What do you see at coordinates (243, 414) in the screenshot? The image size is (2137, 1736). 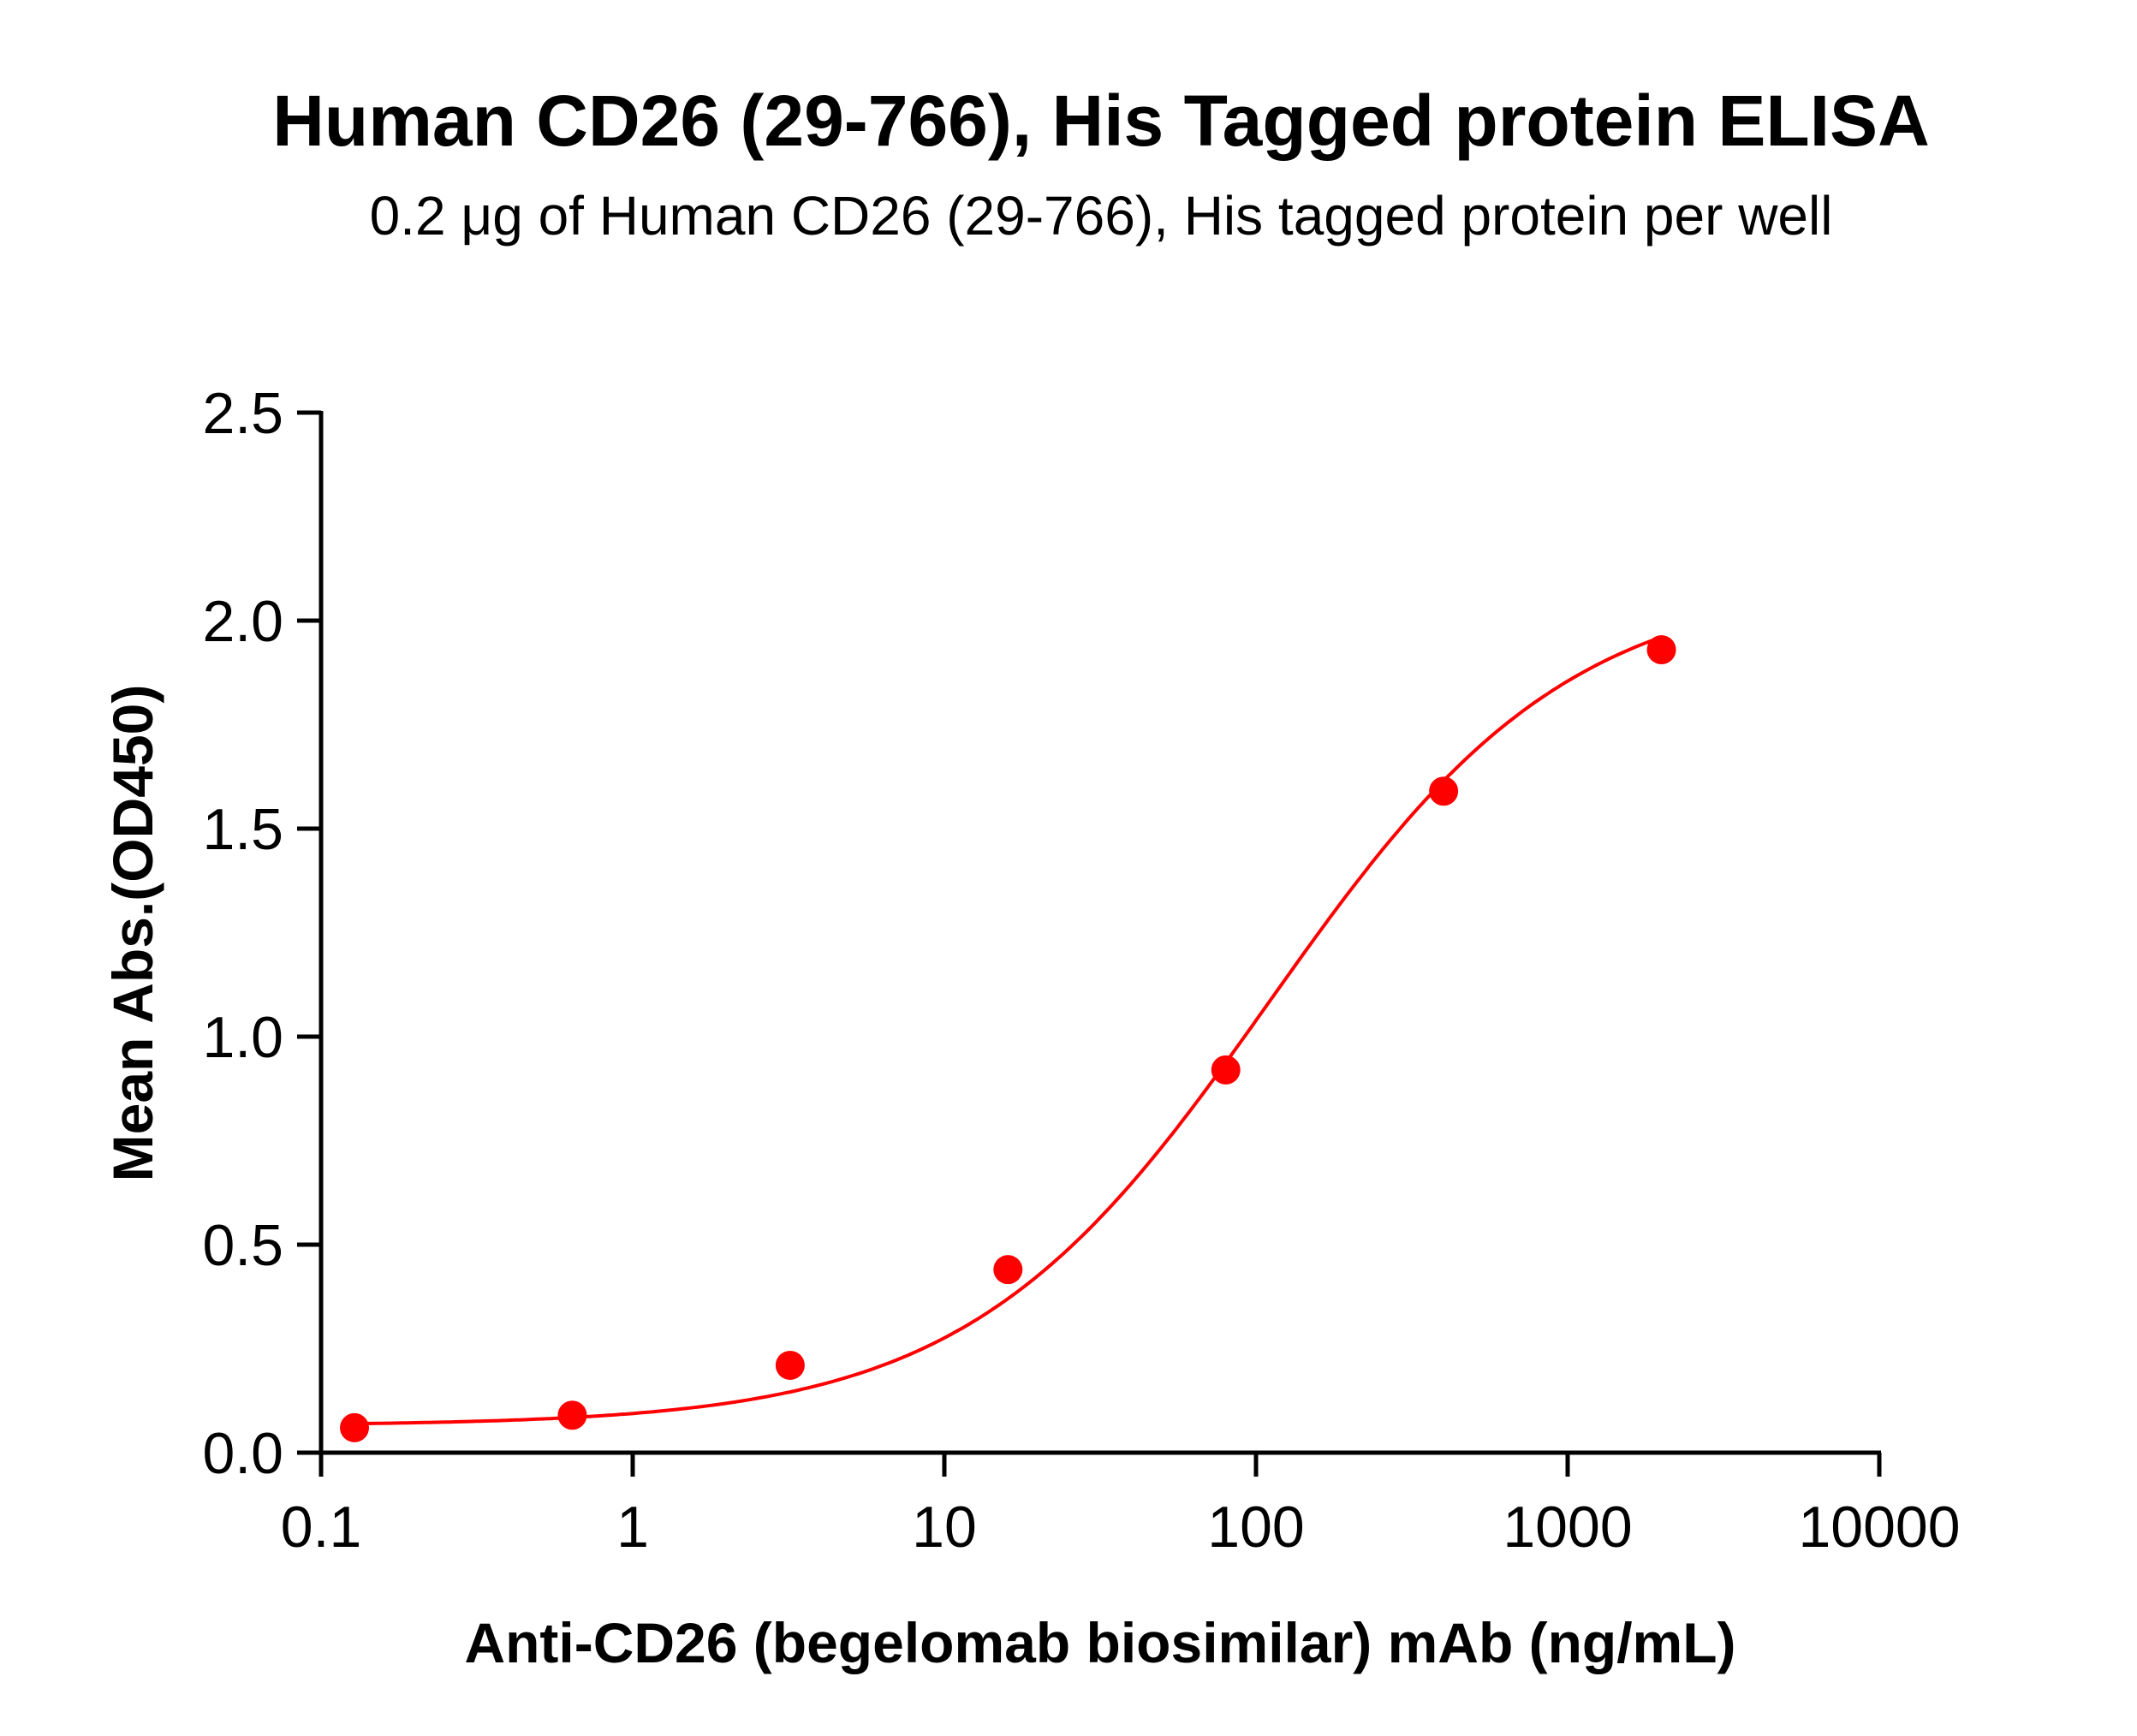 I see `y-tick-label: 2.5` at bounding box center [243, 414].